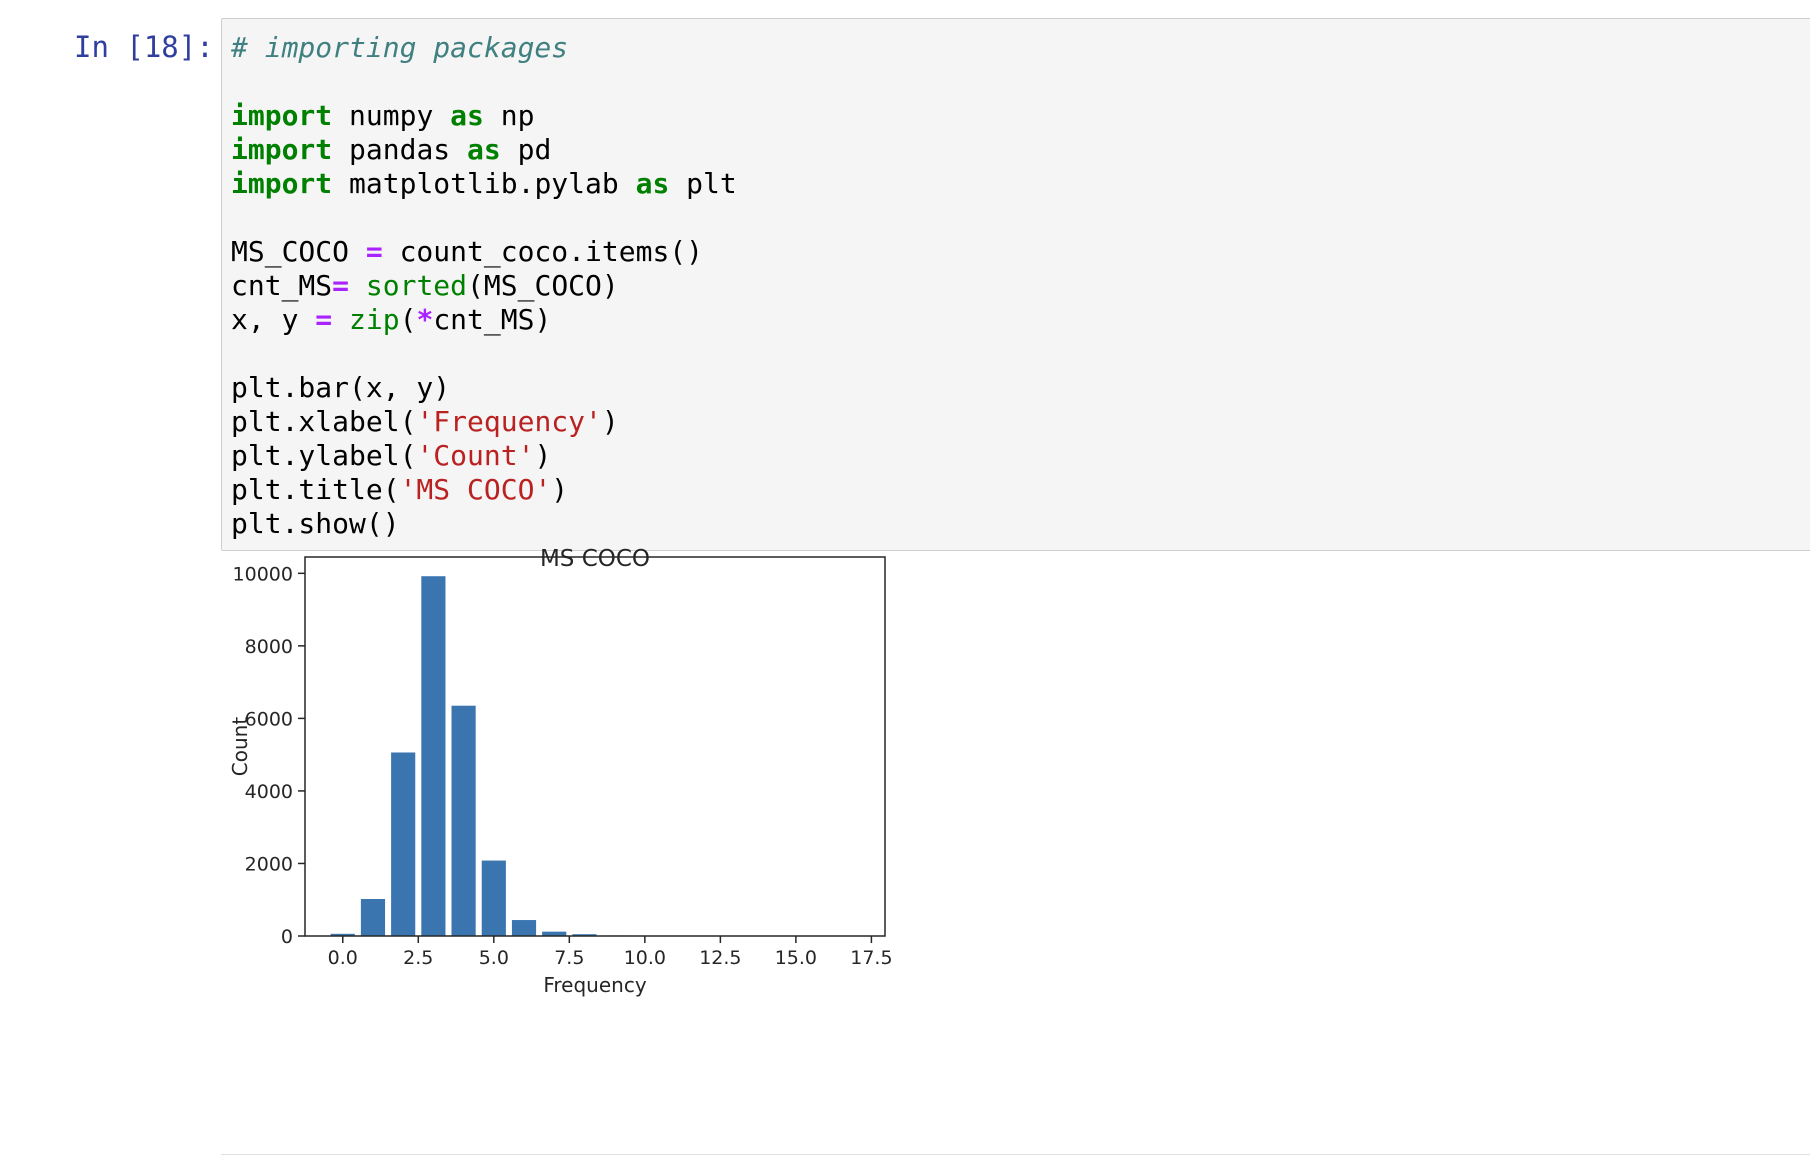 This screenshot has width=1810, height=1158. I want to click on code-line: import numpy as np, so click(484, 116).